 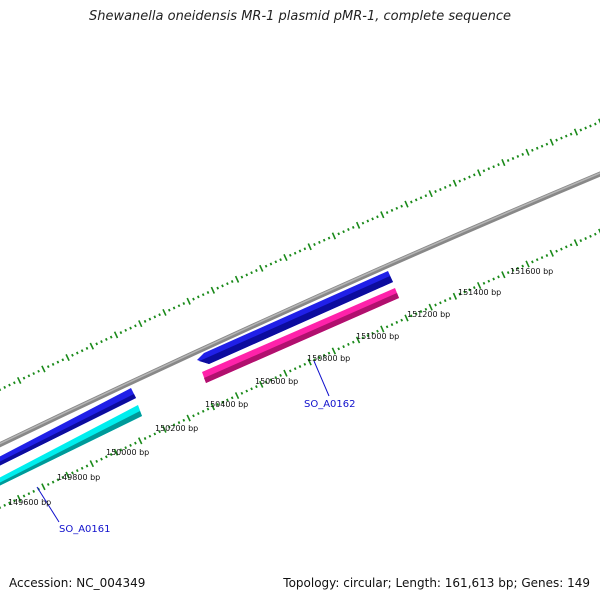 What do you see at coordinates (68, 428) in the screenshot?
I see `forward-gene-left` at bounding box center [68, 428].